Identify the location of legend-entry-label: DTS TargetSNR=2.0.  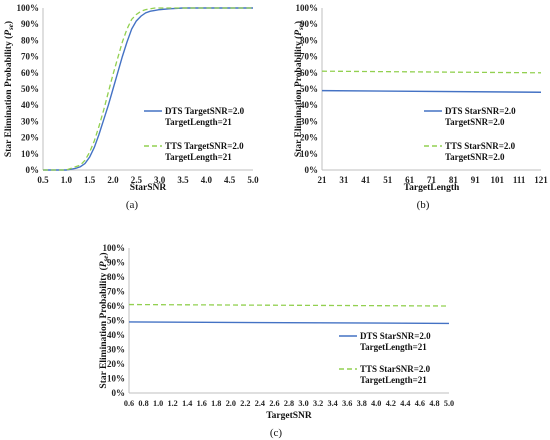
(205, 111).